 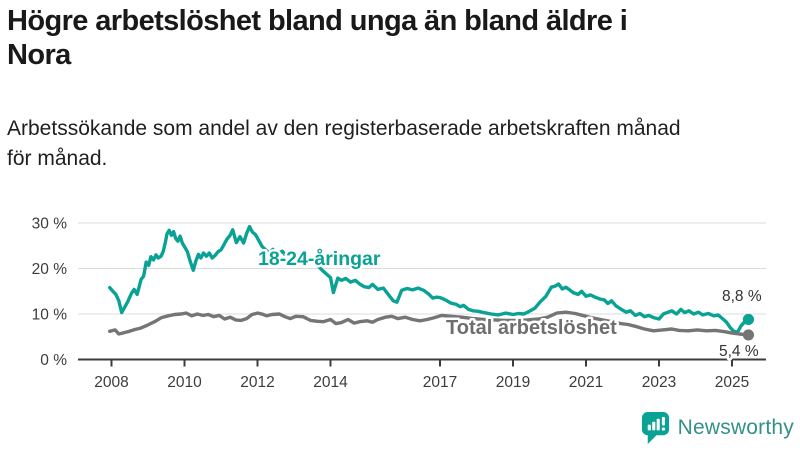 What do you see at coordinates (732, 382) in the screenshot?
I see `x-tick-label-2025: 2025` at bounding box center [732, 382].